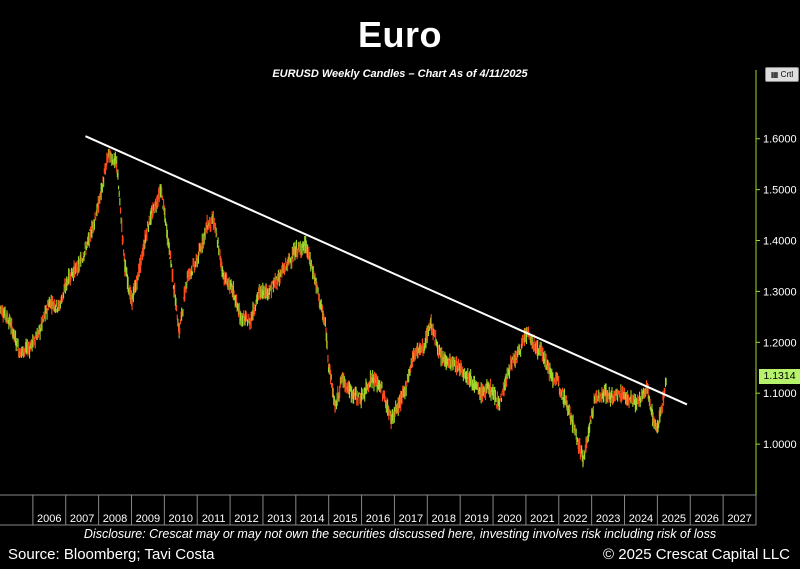  What do you see at coordinates (739, 519) in the screenshot?
I see `x-tick-label: 2027` at bounding box center [739, 519].